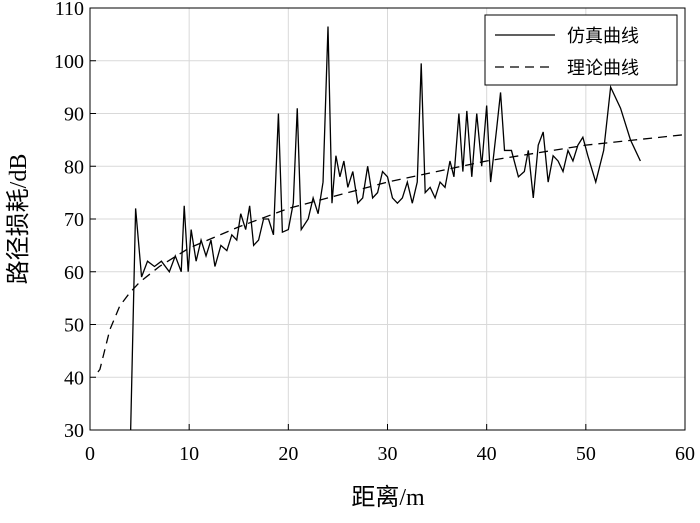 The image size is (700, 523). Describe the element at coordinates (74, 326) in the screenshot. I see `y-tick-label: 50` at that location.